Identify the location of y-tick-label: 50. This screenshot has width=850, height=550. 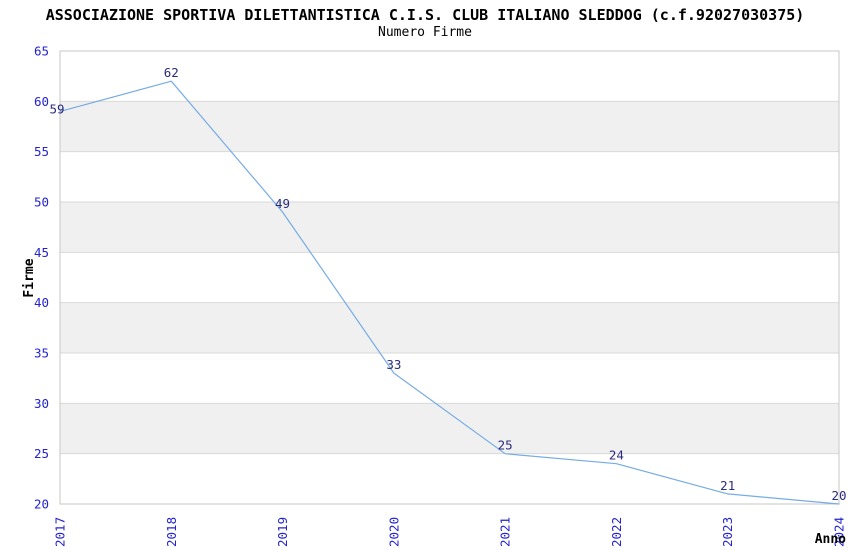
(41, 202).